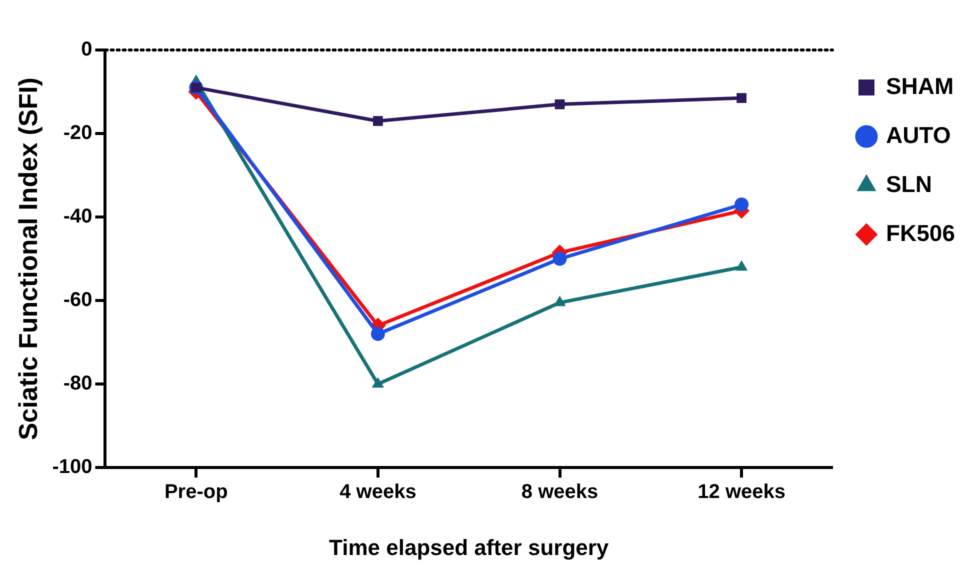  I want to click on x-tick-label: 8 weeks, so click(559, 492).